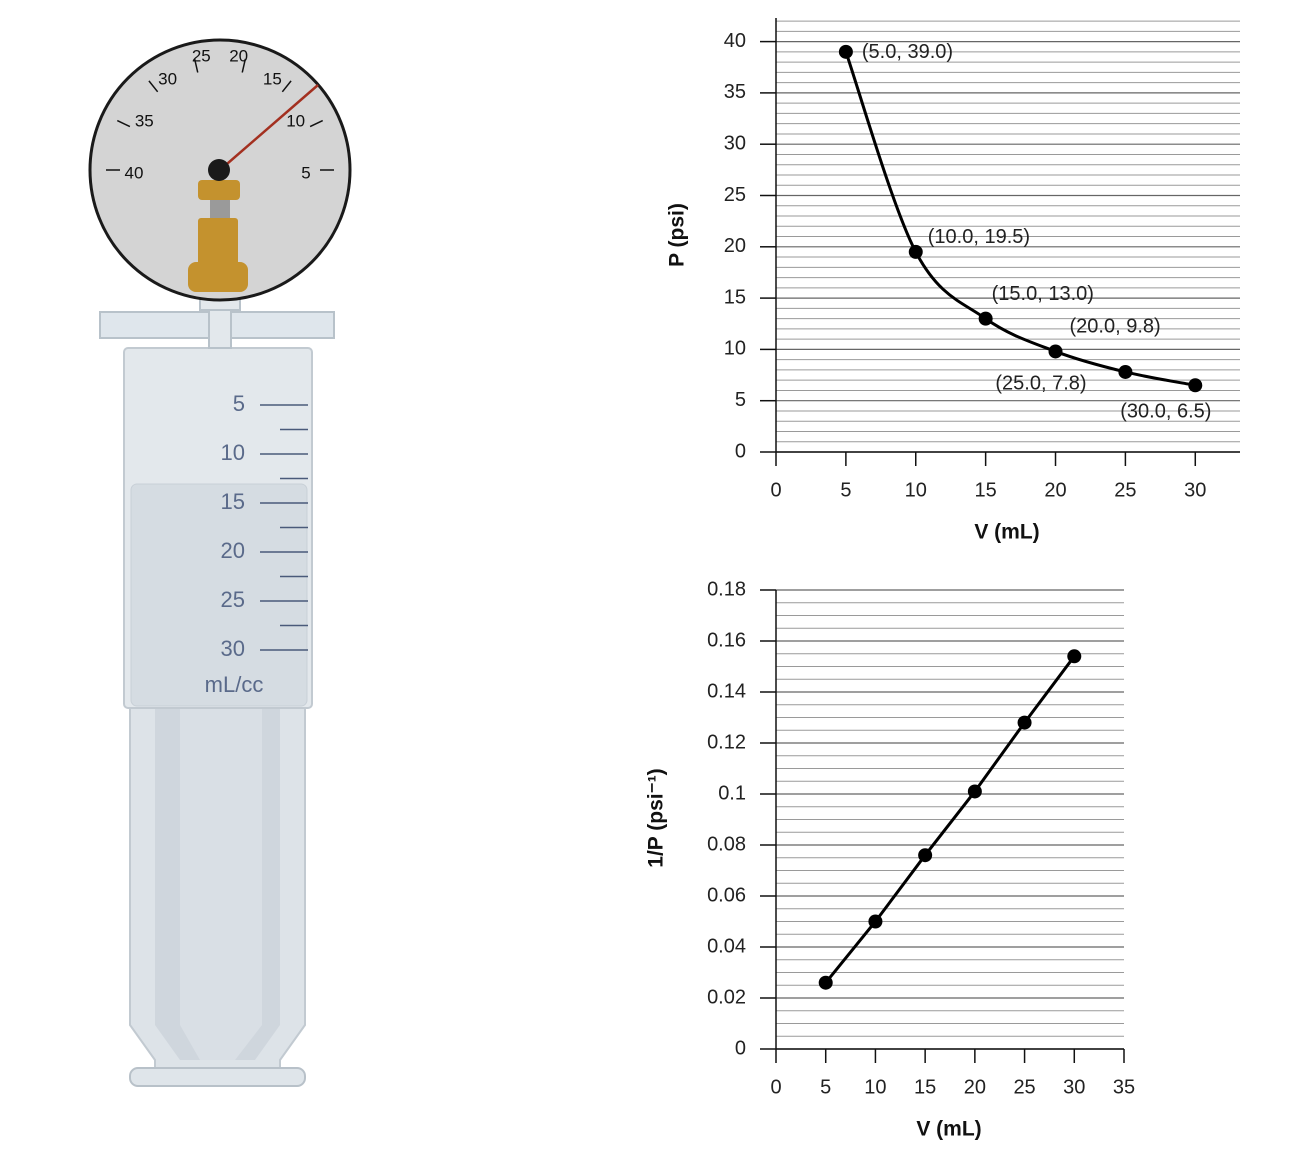  Describe the element at coordinates (295, 120) in the screenshot. I see `gauge-label: 10` at that location.